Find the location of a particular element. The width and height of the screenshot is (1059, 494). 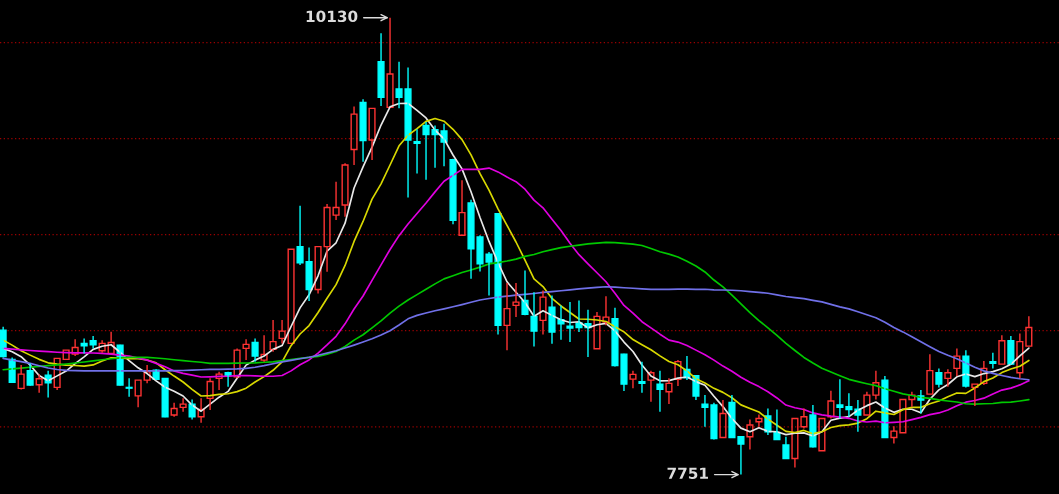

annotation: 7751 is located at coordinates (687, 473).